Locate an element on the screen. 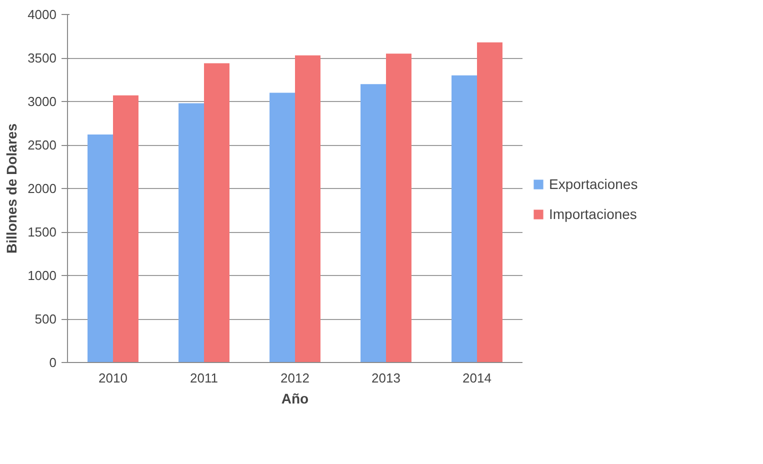 The image size is (763, 464). legend-label: Importaciones is located at coordinates (593, 214).